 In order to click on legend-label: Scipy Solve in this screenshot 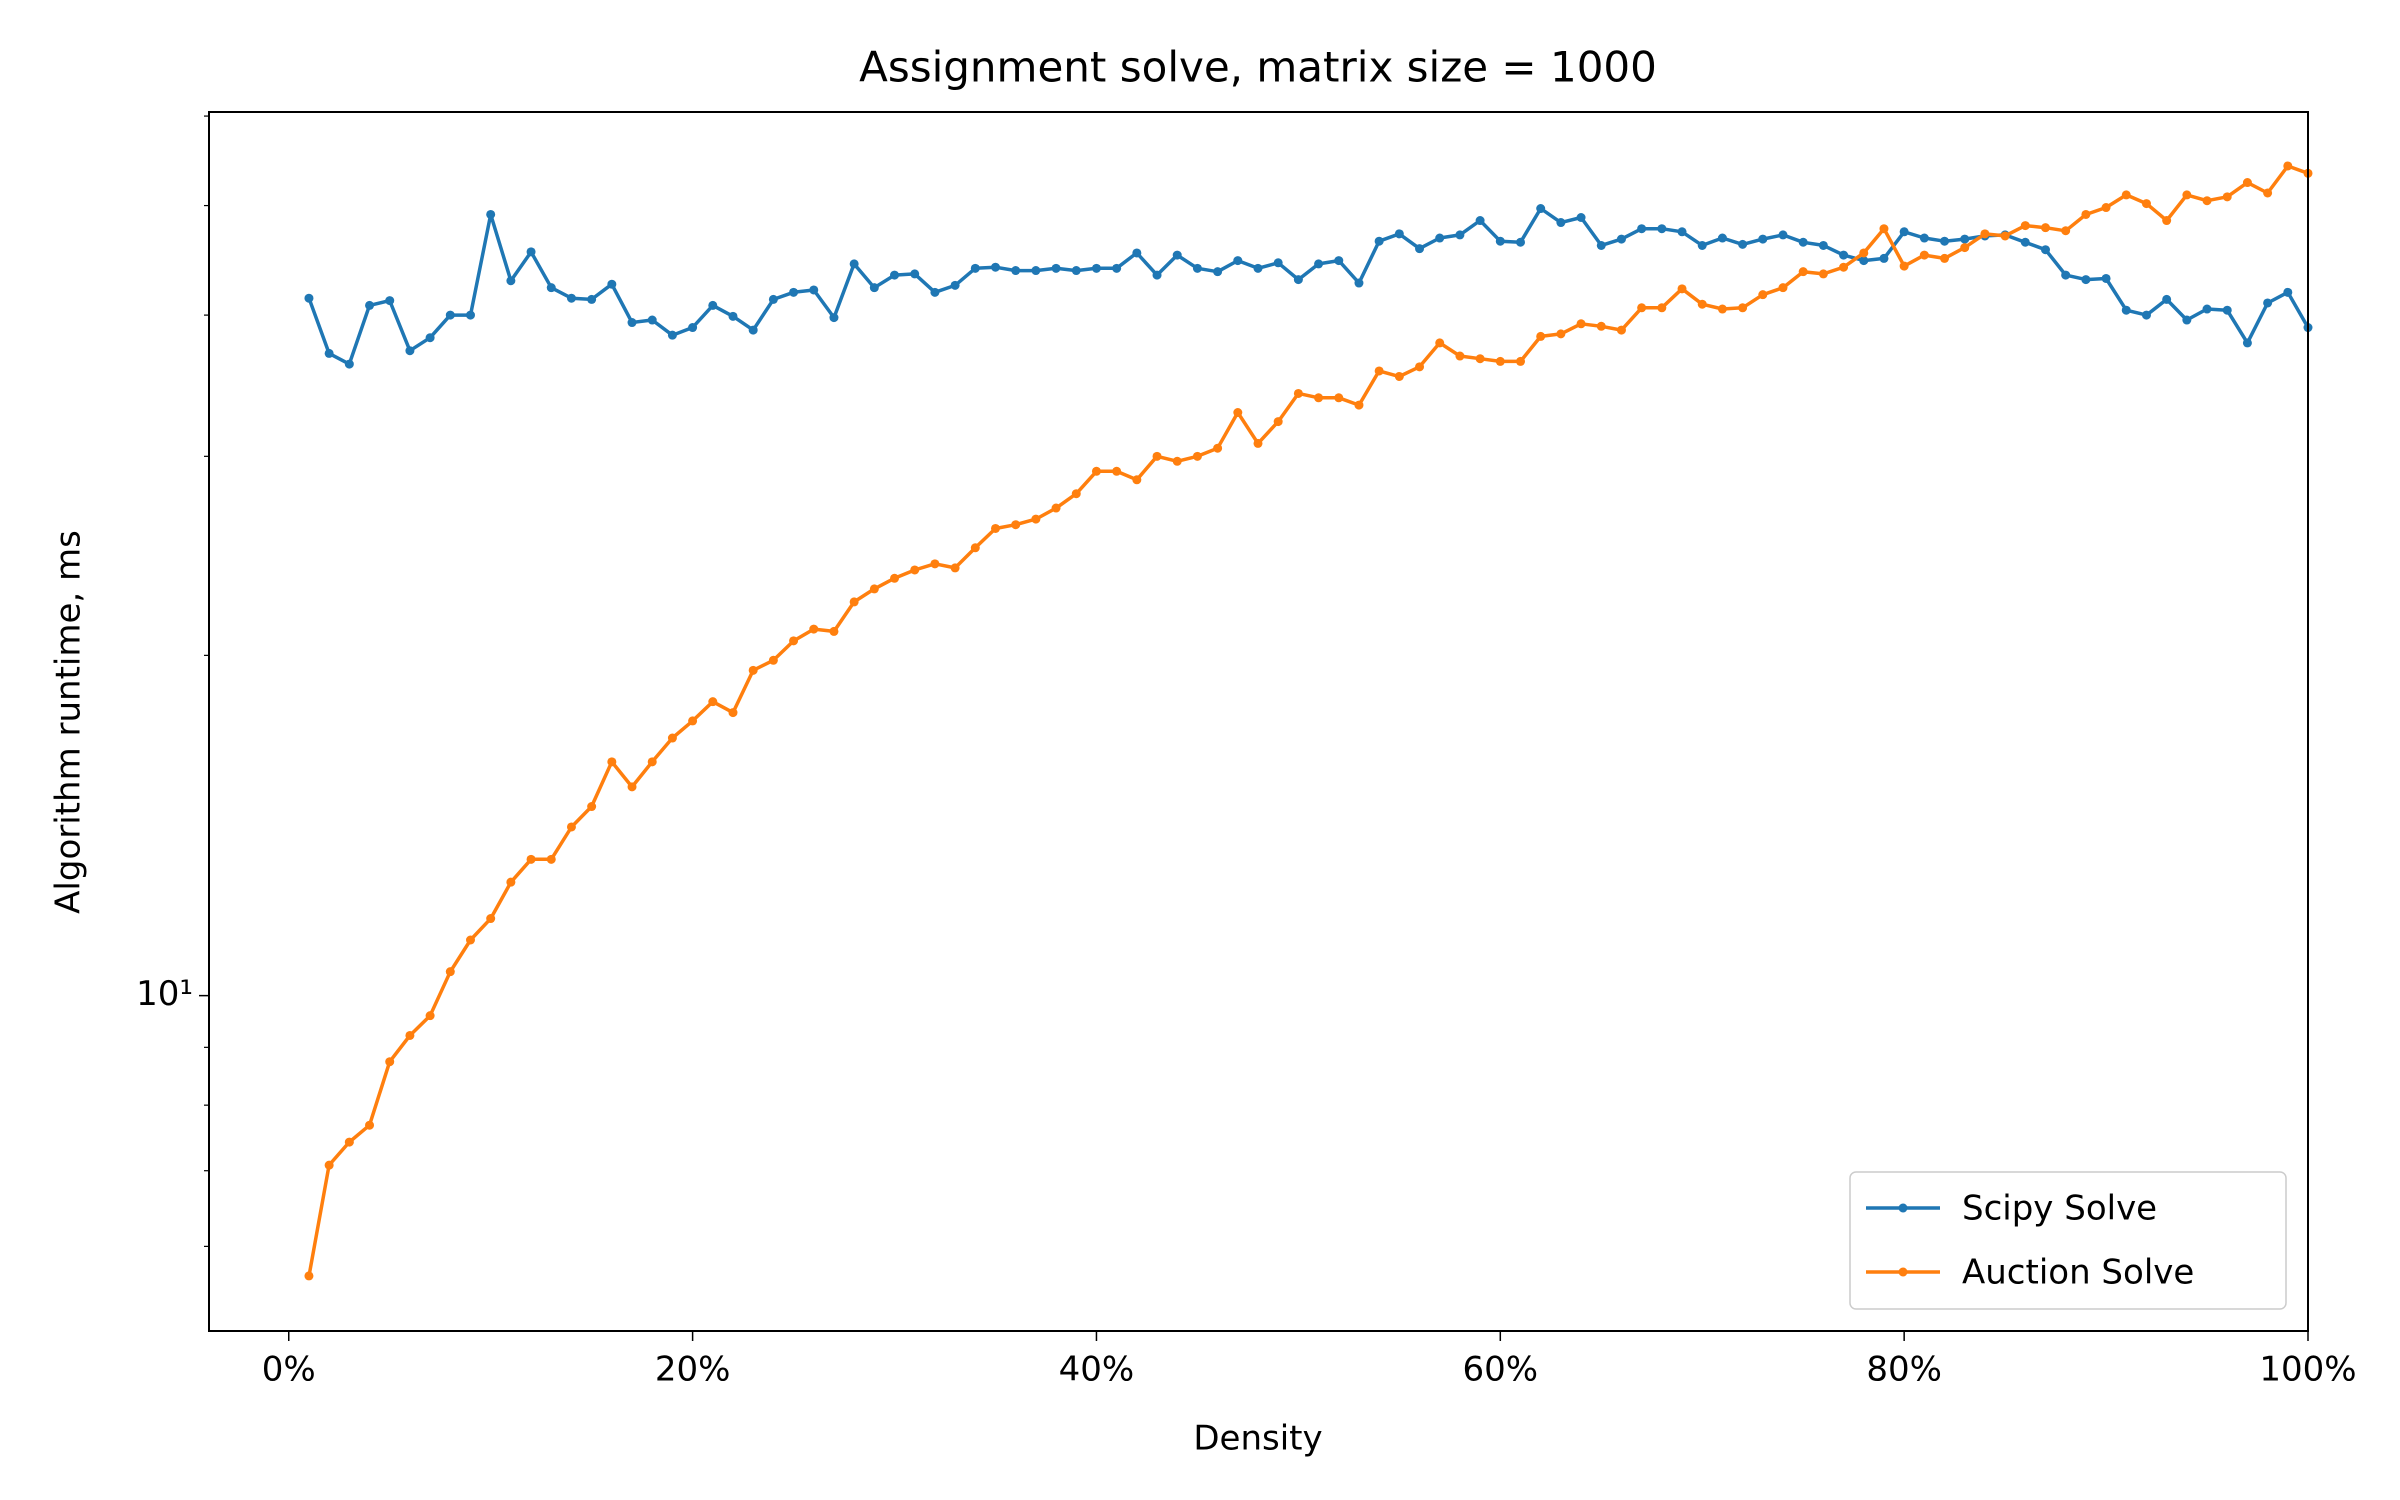, I will do `click(2059, 1209)`.